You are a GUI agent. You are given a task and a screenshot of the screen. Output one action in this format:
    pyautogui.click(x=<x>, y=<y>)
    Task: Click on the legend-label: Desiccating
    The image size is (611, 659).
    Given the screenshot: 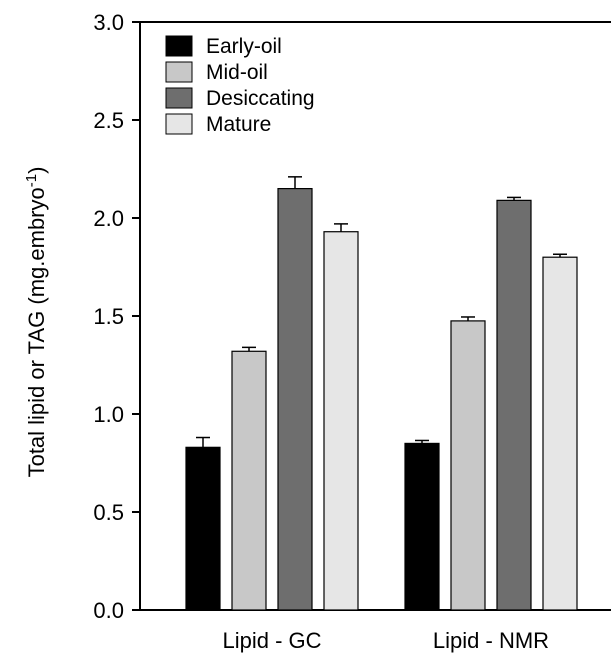 What is the action you would take?
    pyautogui.click(x=260, y=98)
    